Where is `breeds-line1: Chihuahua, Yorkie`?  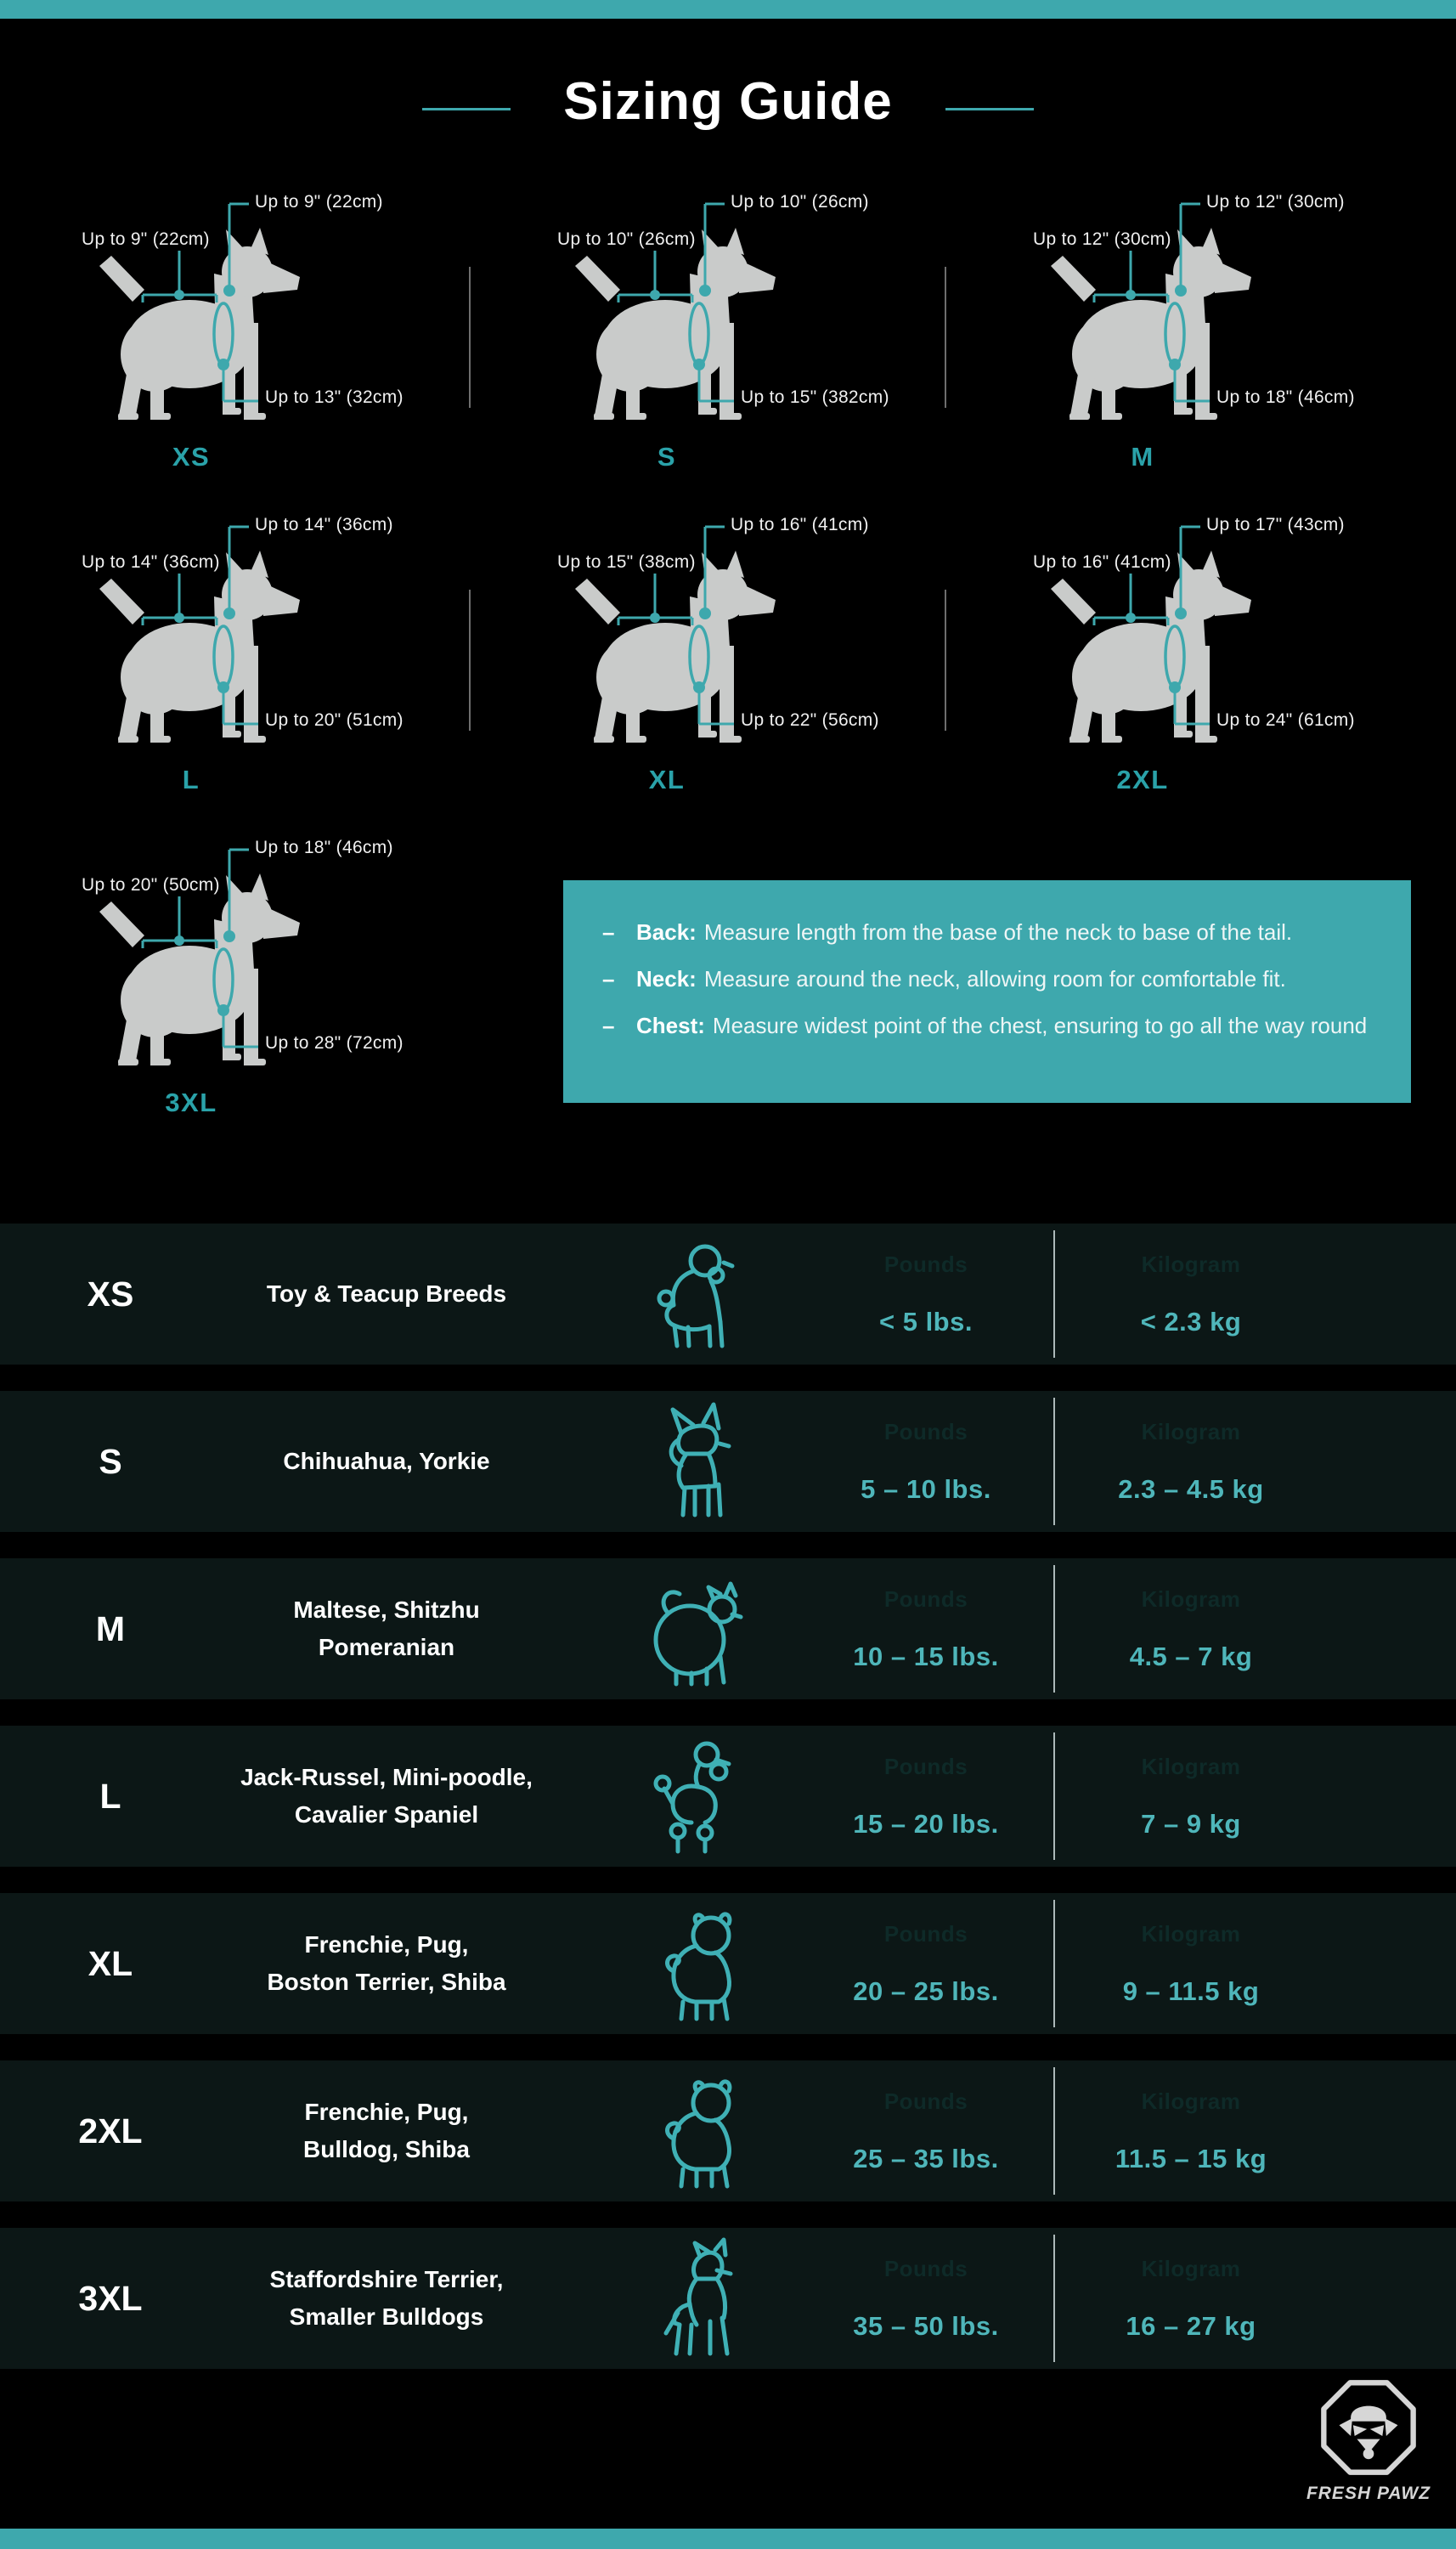 breeds-line1: Chihuahua, Yorkie is located at coordinates (387, 1461).